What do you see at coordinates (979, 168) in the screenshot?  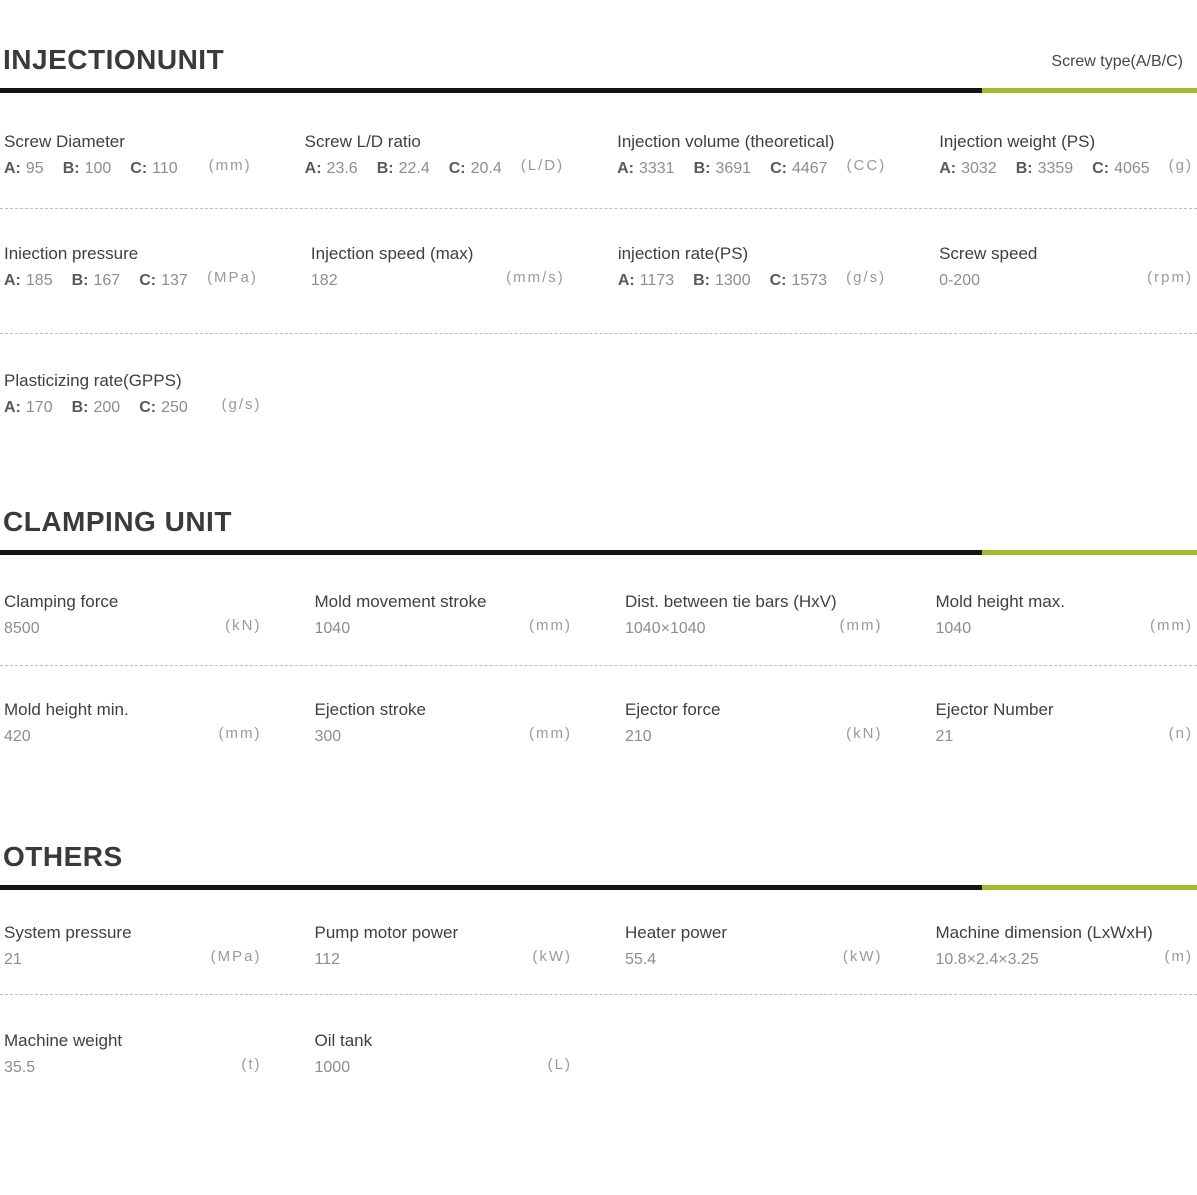 I see `spec-value: 3032` at bounding box center [979, 168].